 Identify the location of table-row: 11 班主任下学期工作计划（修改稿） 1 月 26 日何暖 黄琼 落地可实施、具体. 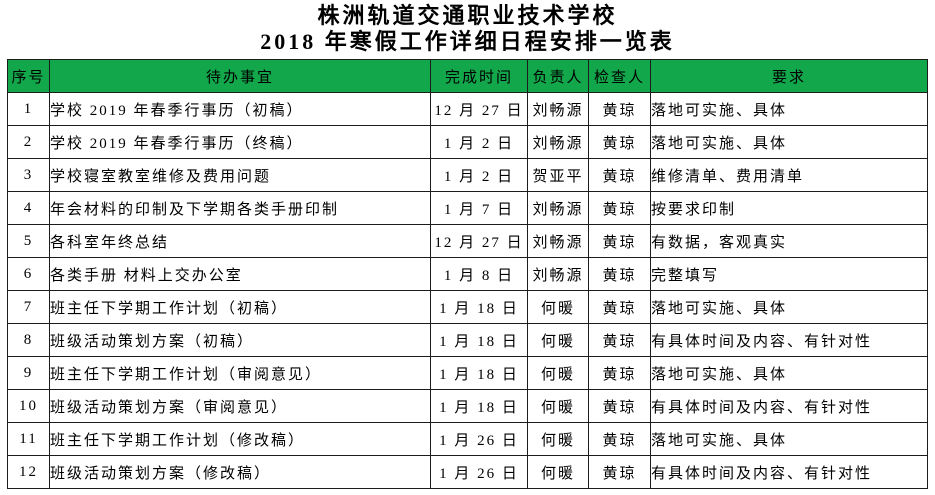
(467, 439).